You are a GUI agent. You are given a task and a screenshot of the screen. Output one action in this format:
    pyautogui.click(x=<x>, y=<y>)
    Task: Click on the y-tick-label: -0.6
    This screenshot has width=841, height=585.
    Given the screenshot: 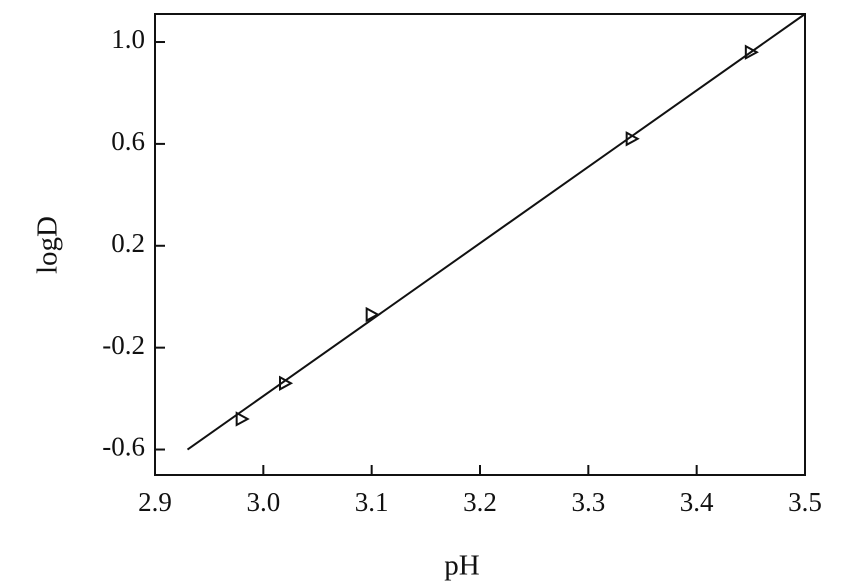 What is the action you would take?
    pyautogui.click(x=123, y=447)
    